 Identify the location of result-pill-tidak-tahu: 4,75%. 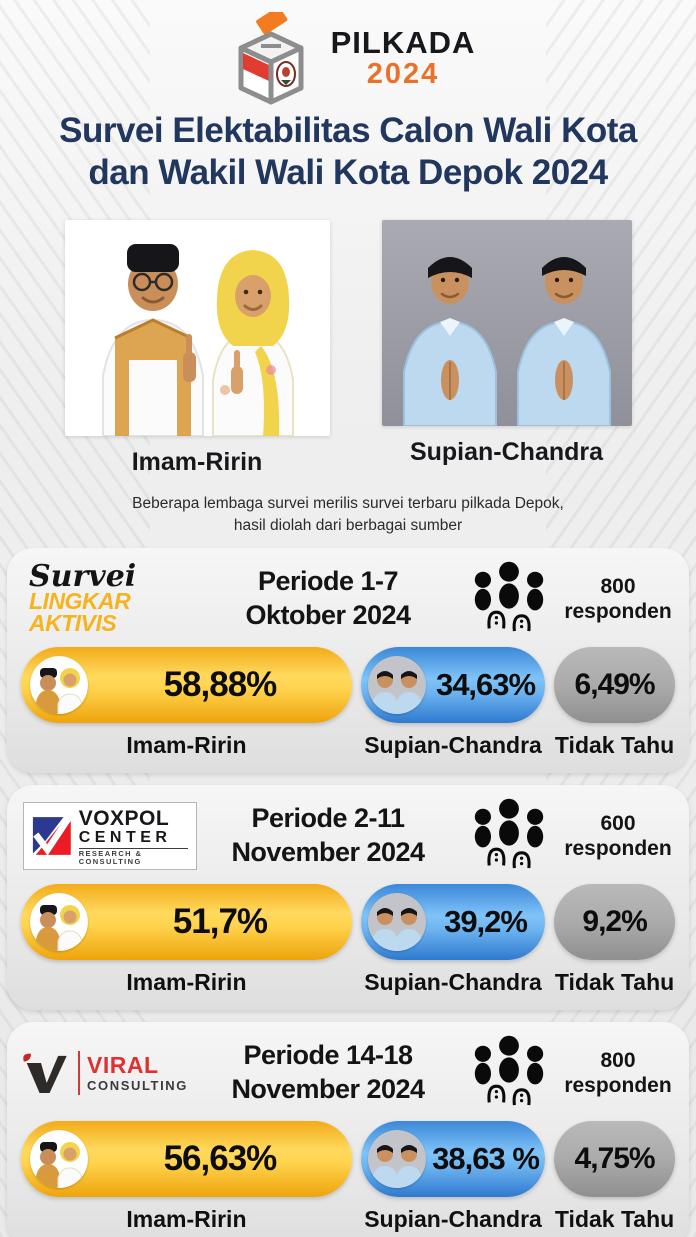
(614, 1159).